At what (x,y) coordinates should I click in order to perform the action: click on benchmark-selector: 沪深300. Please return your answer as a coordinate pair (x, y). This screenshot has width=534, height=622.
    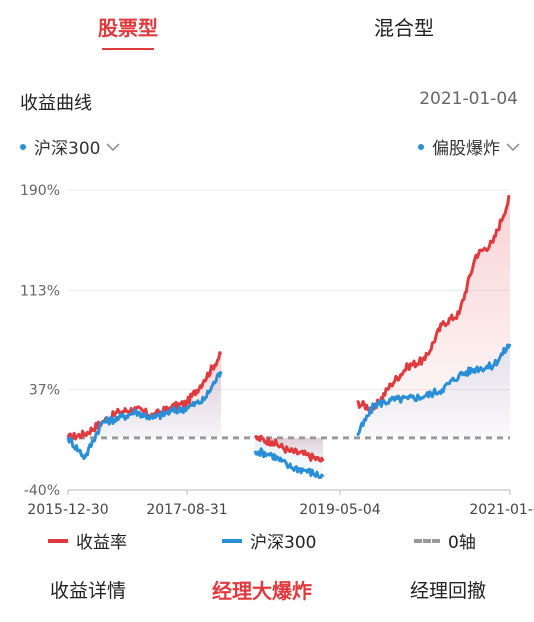
    Looking at the image, I should click on (70, 146).